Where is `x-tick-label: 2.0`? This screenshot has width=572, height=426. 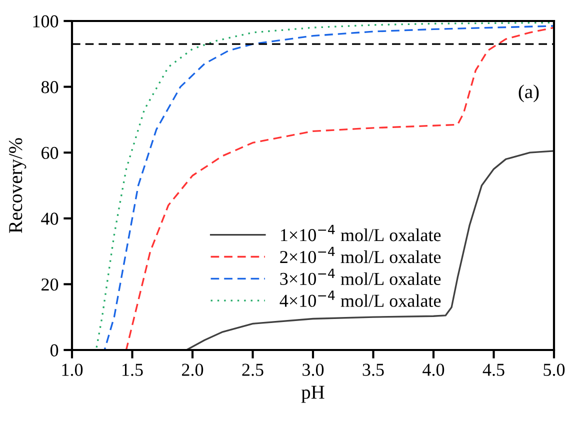
x-tick-label: 2.0 is located at coordinates (193, 370).